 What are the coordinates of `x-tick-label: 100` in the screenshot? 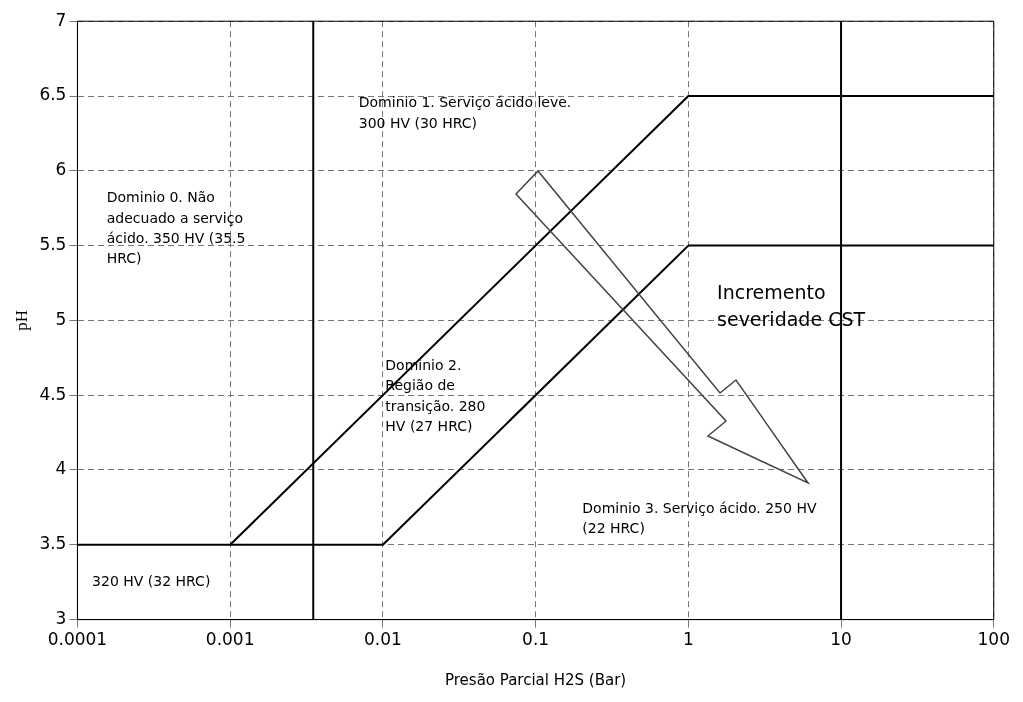 It's located at (993, 639).